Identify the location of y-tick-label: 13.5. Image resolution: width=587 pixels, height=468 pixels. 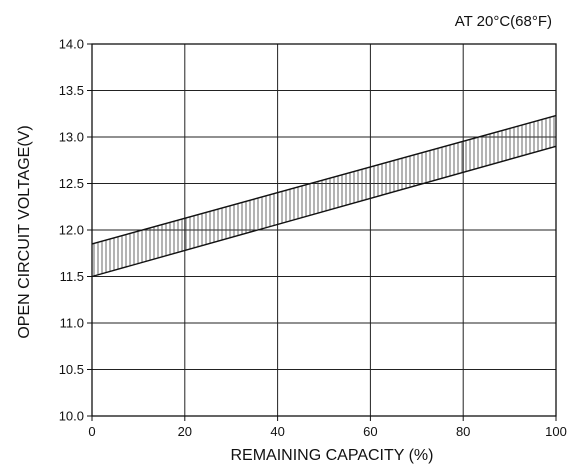
(71, 90).